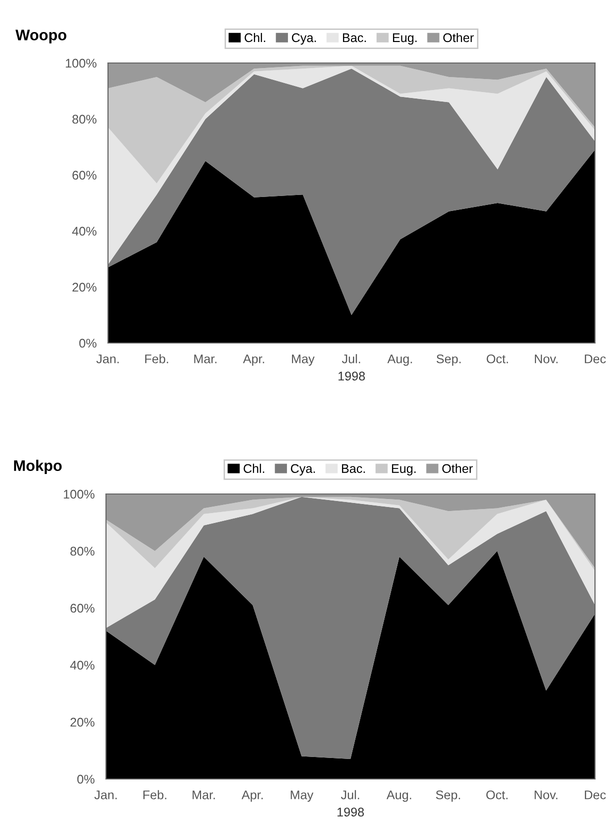 This screenshot has height=837, width=615. What do you see at coordinates (40, 37) in the screenshot?
I see `chart-title: Woopo` at bounding box center [40, 37].